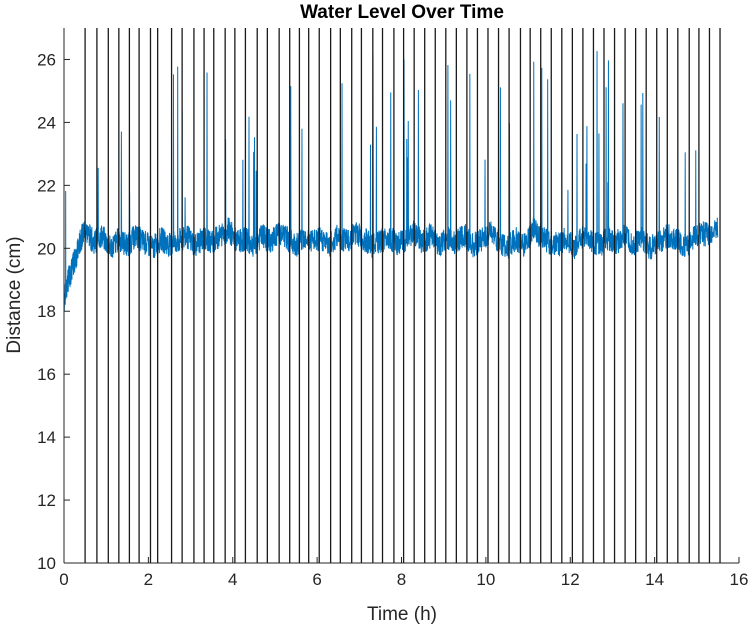 Image resolution: width=755 pixels, height=630 pixels. Describe the element at coordinates (46, 248) in the screenshot. I see `y-tick-label-20: 20` at that location.